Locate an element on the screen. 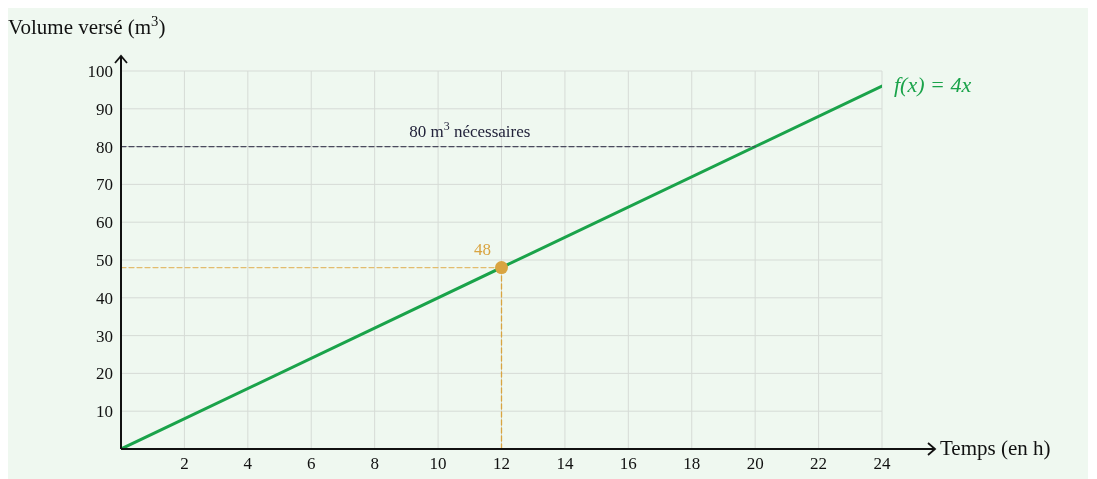 Image resolution: width=1097 pixels, height=479 pixels. x-tick-label: 8 is located at coordinates (374, 464).